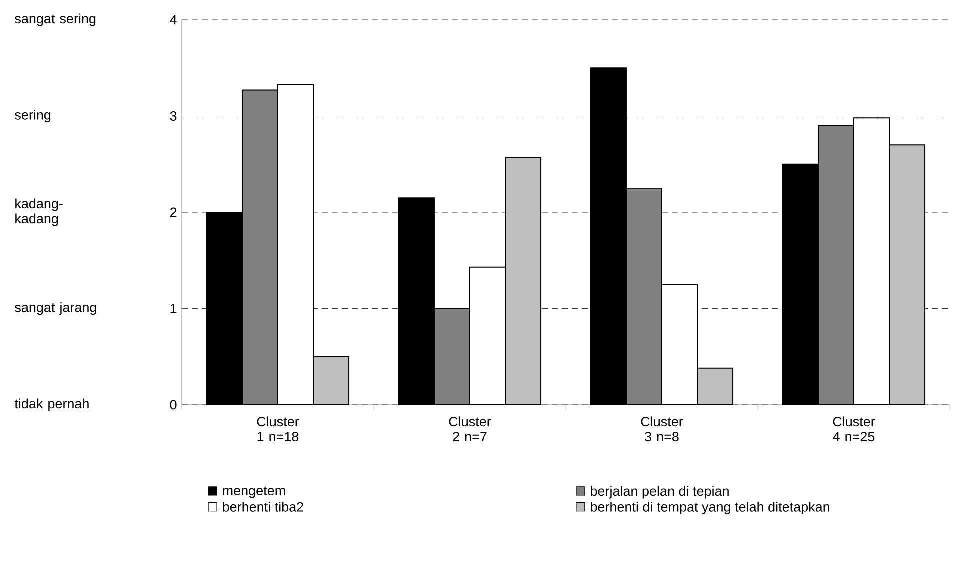 The image size is (974, 562). Describe the element at coordinates (173, 213) in the screenshot. I see `y-tick-label: 2` at that location.